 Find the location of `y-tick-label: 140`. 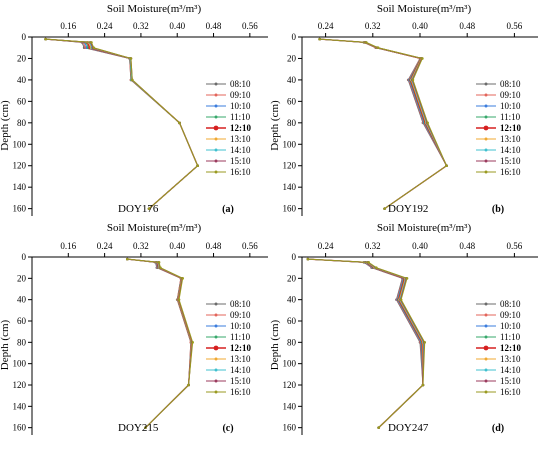

y-tick-label: 140 is located at coordinates (20, 406).